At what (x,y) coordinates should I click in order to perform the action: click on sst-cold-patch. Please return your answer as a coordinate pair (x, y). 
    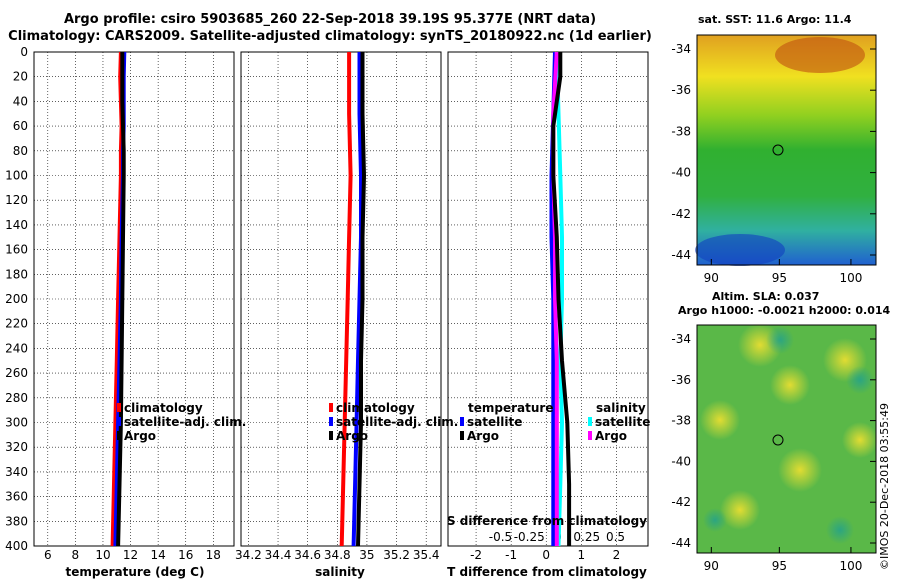
    Looking at the image, I should click on (740, 250).